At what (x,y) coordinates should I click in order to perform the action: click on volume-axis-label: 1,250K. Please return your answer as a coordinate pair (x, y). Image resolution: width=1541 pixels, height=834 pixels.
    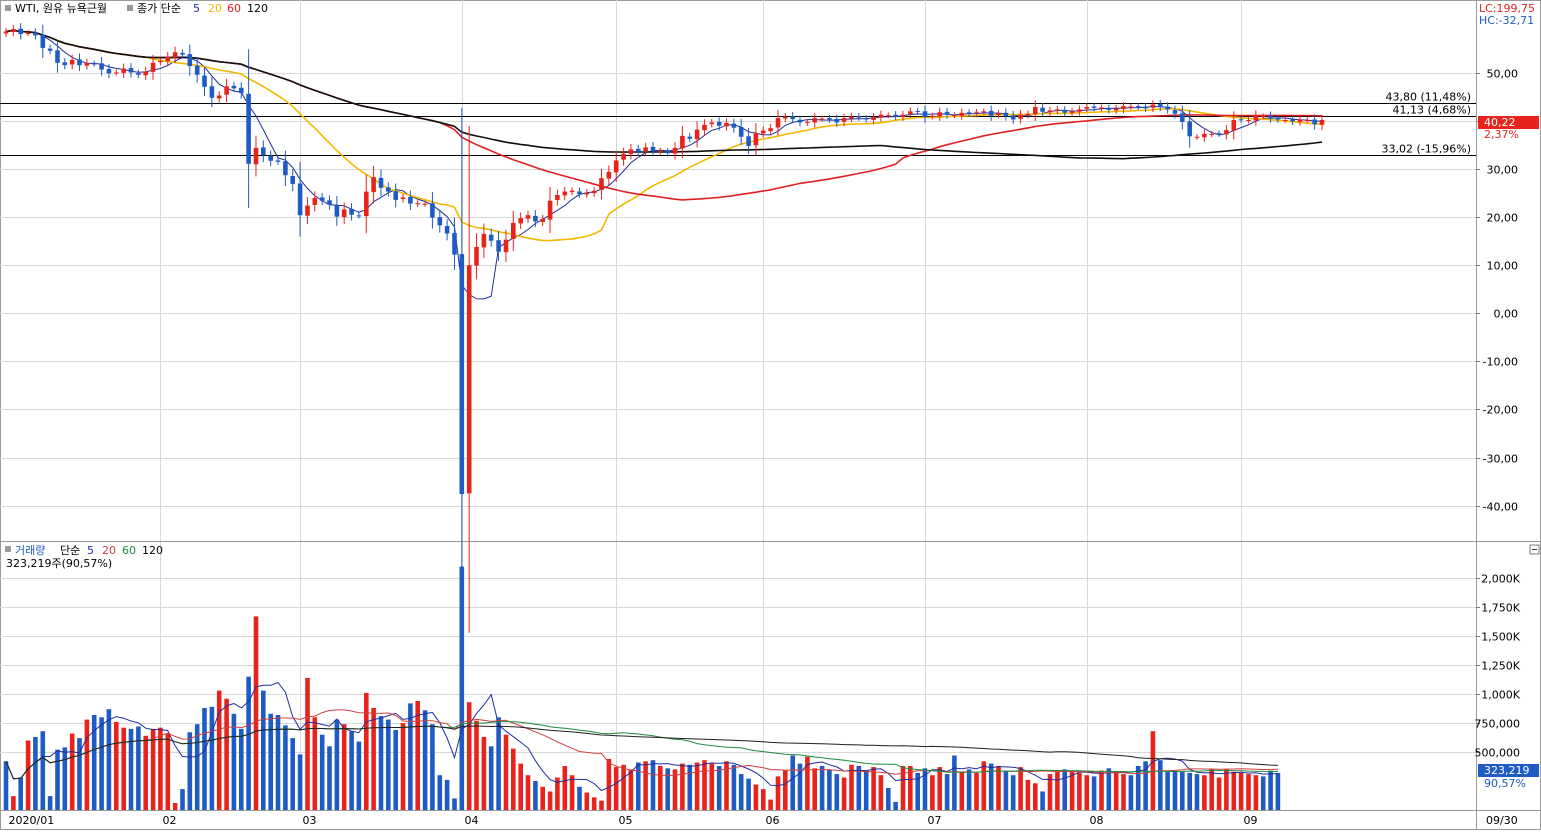
    Looking at the image, I should click on (1500, 666).